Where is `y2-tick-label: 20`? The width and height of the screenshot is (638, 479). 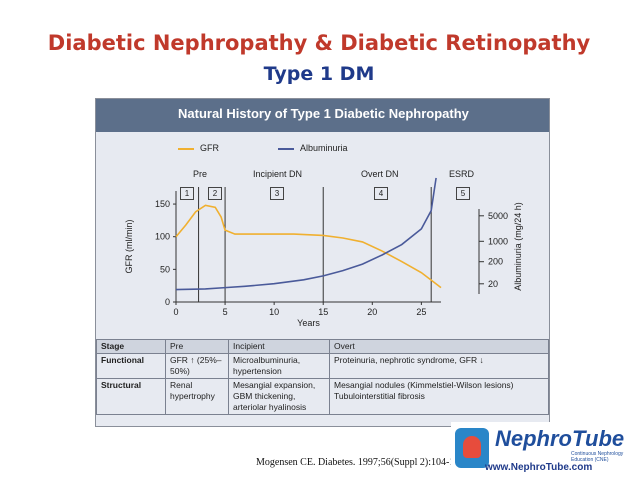 y2-tick-label: 20 is located at coordinates (493, 284).